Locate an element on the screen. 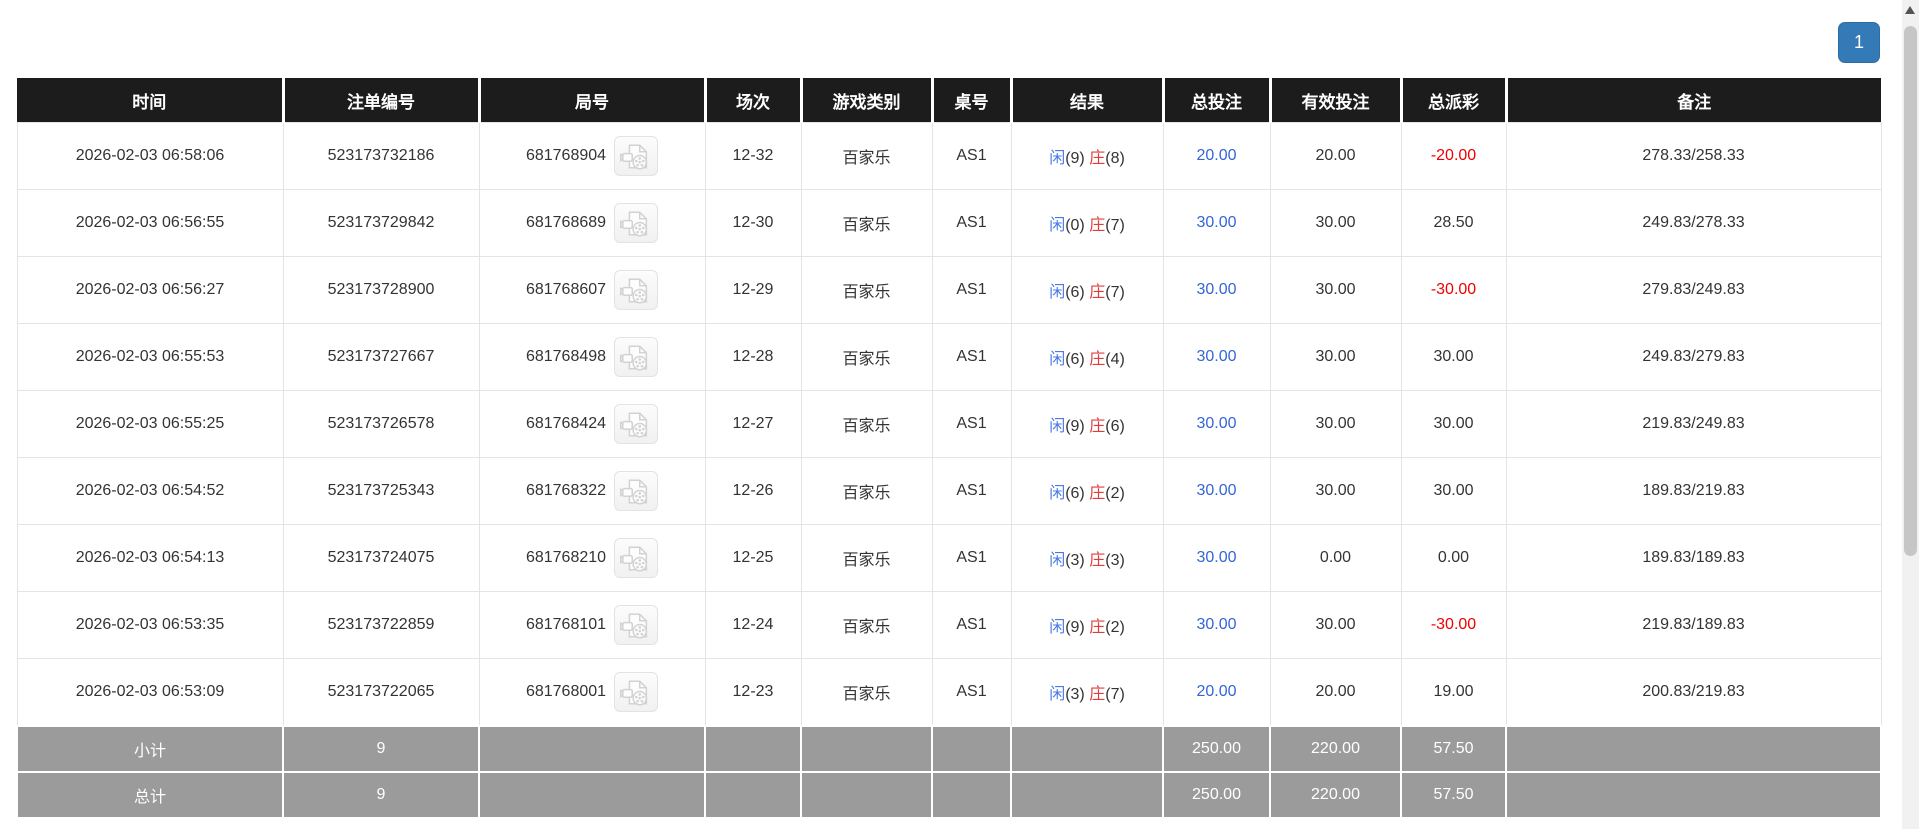 This screenshot has width=1919, height=829. col-header-result: 结果 is located at coordinates (1086, 100).